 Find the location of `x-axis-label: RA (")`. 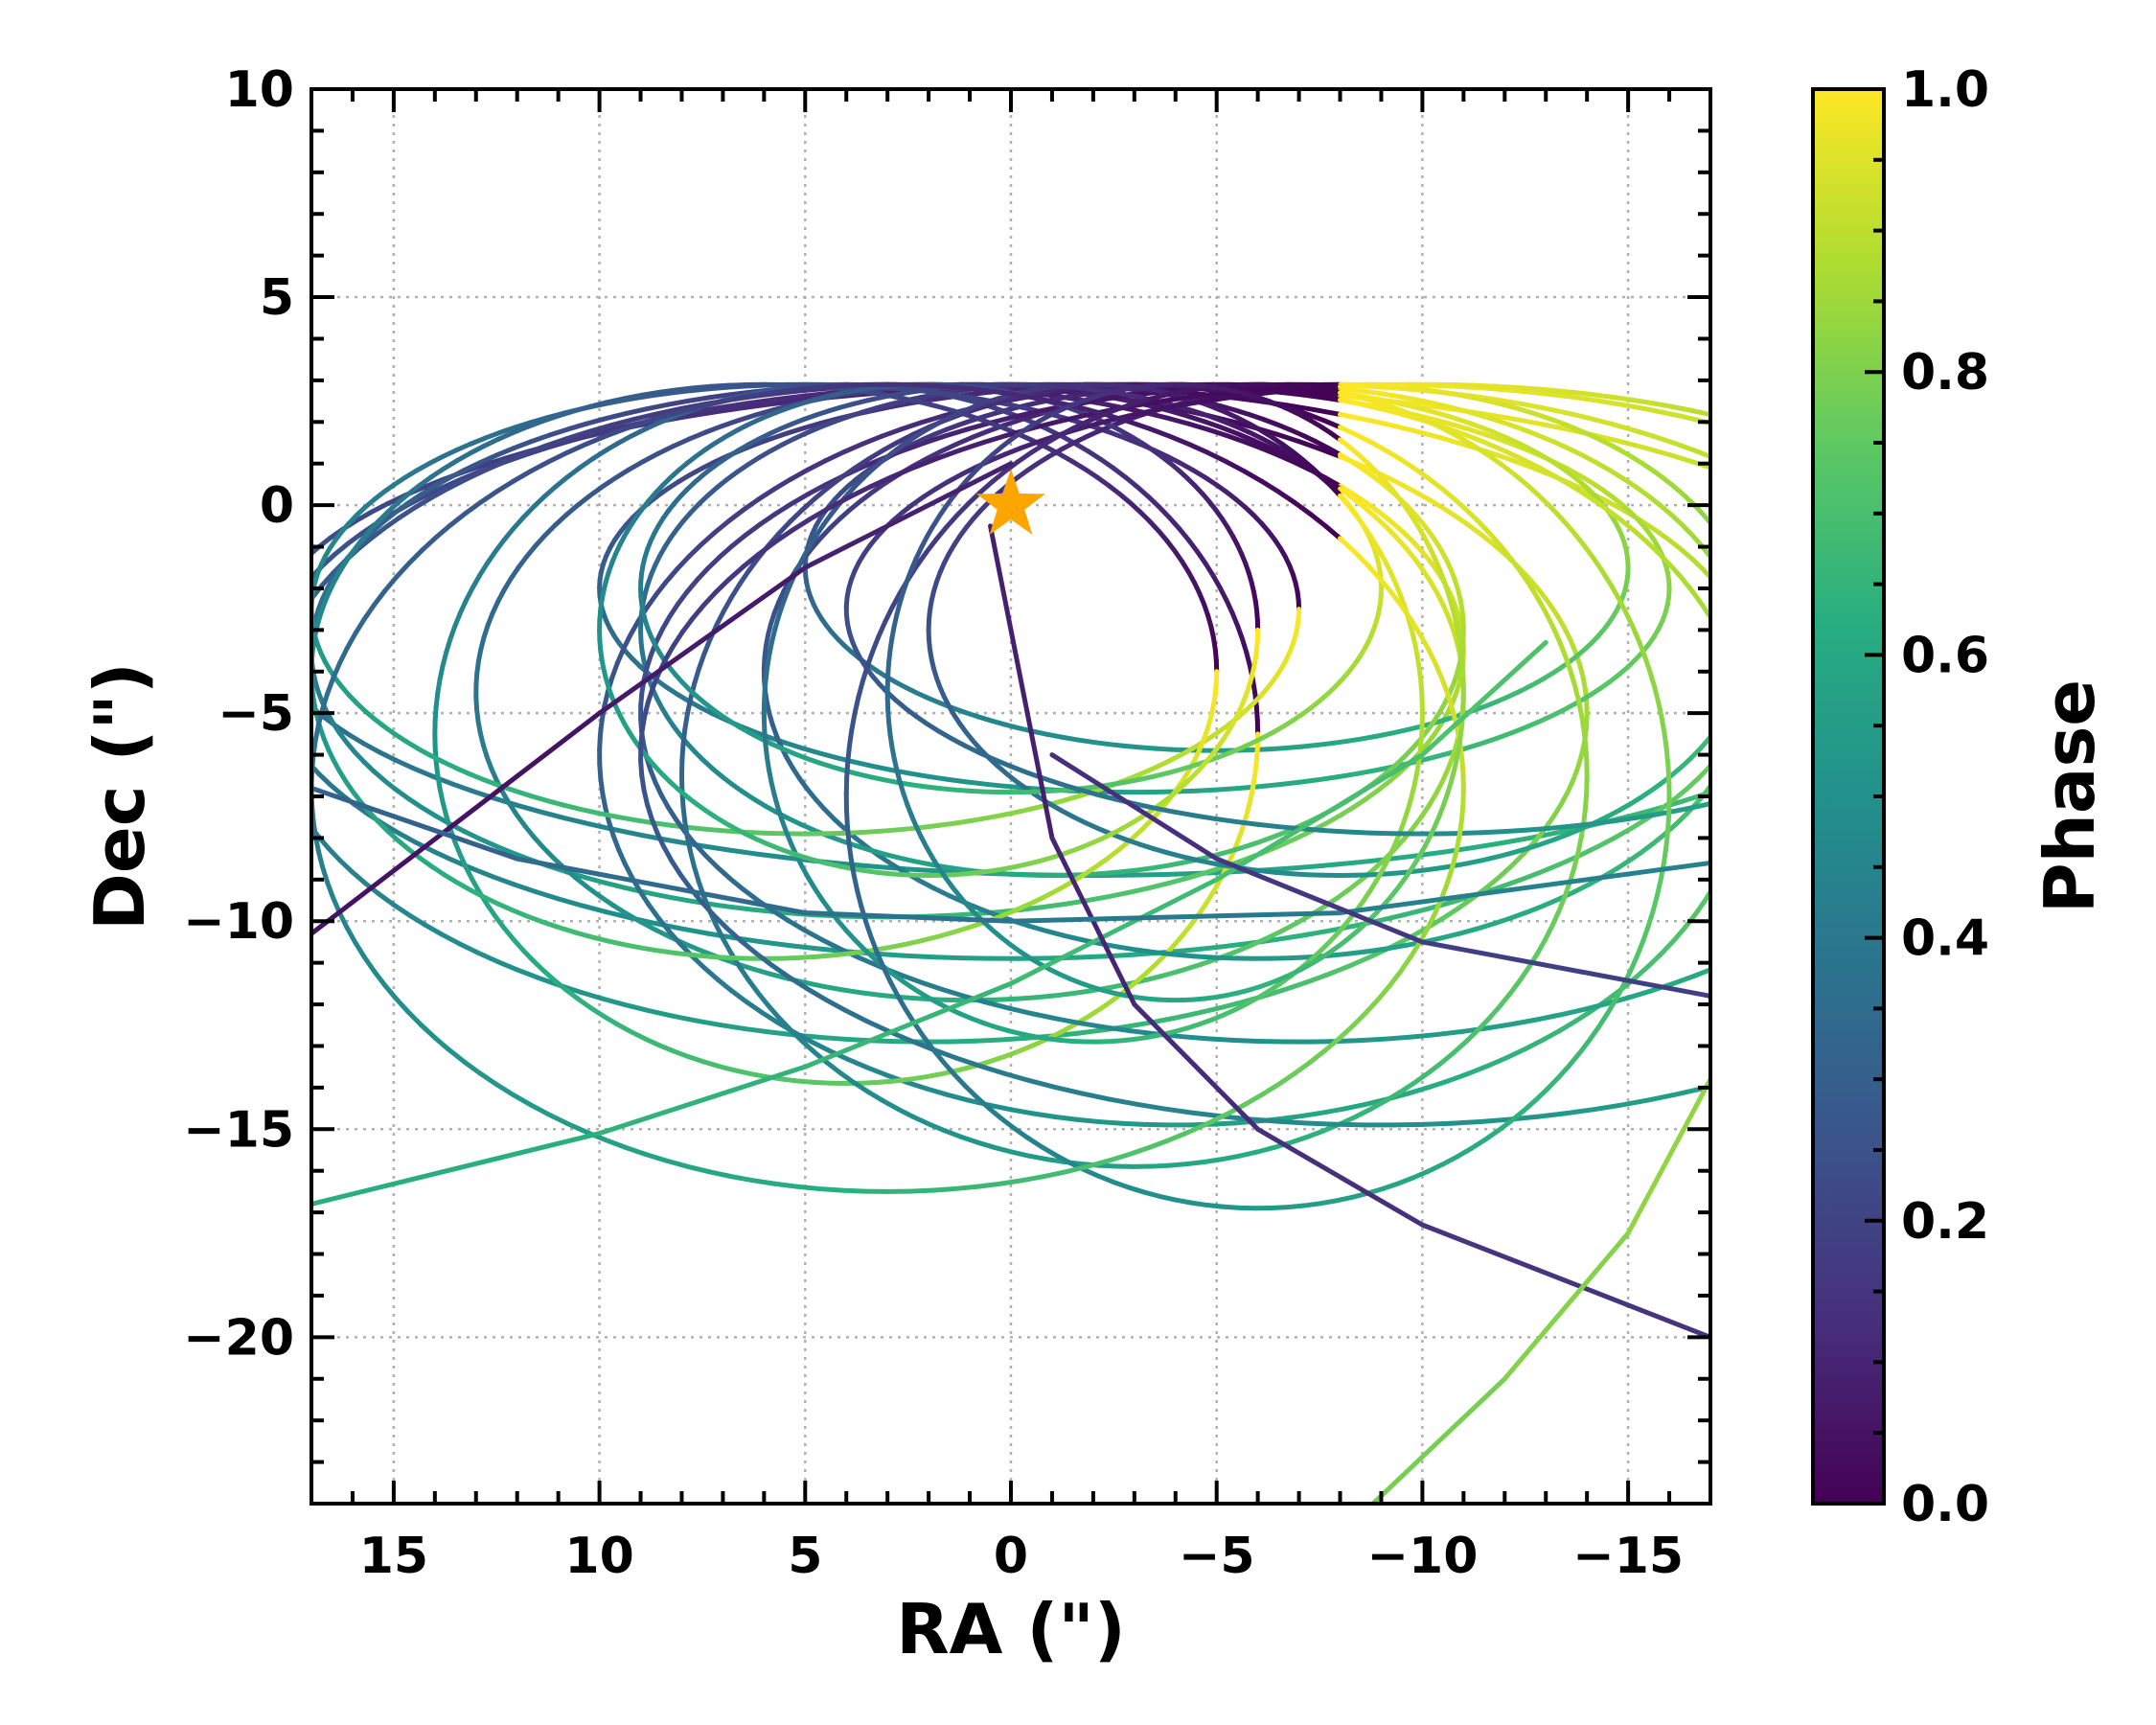

x-axis-label: RA (") is located at coordinates (1011, 1629).